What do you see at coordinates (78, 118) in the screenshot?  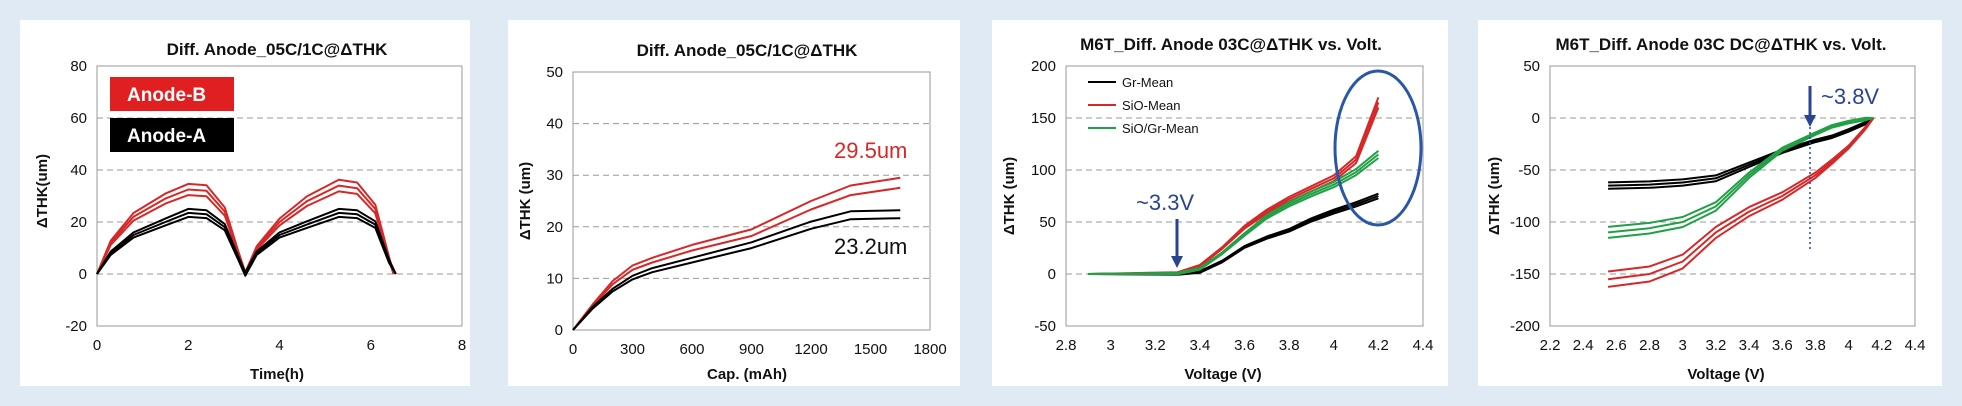 I see `y-tick-label: 60` at bounding box center [78, 118].